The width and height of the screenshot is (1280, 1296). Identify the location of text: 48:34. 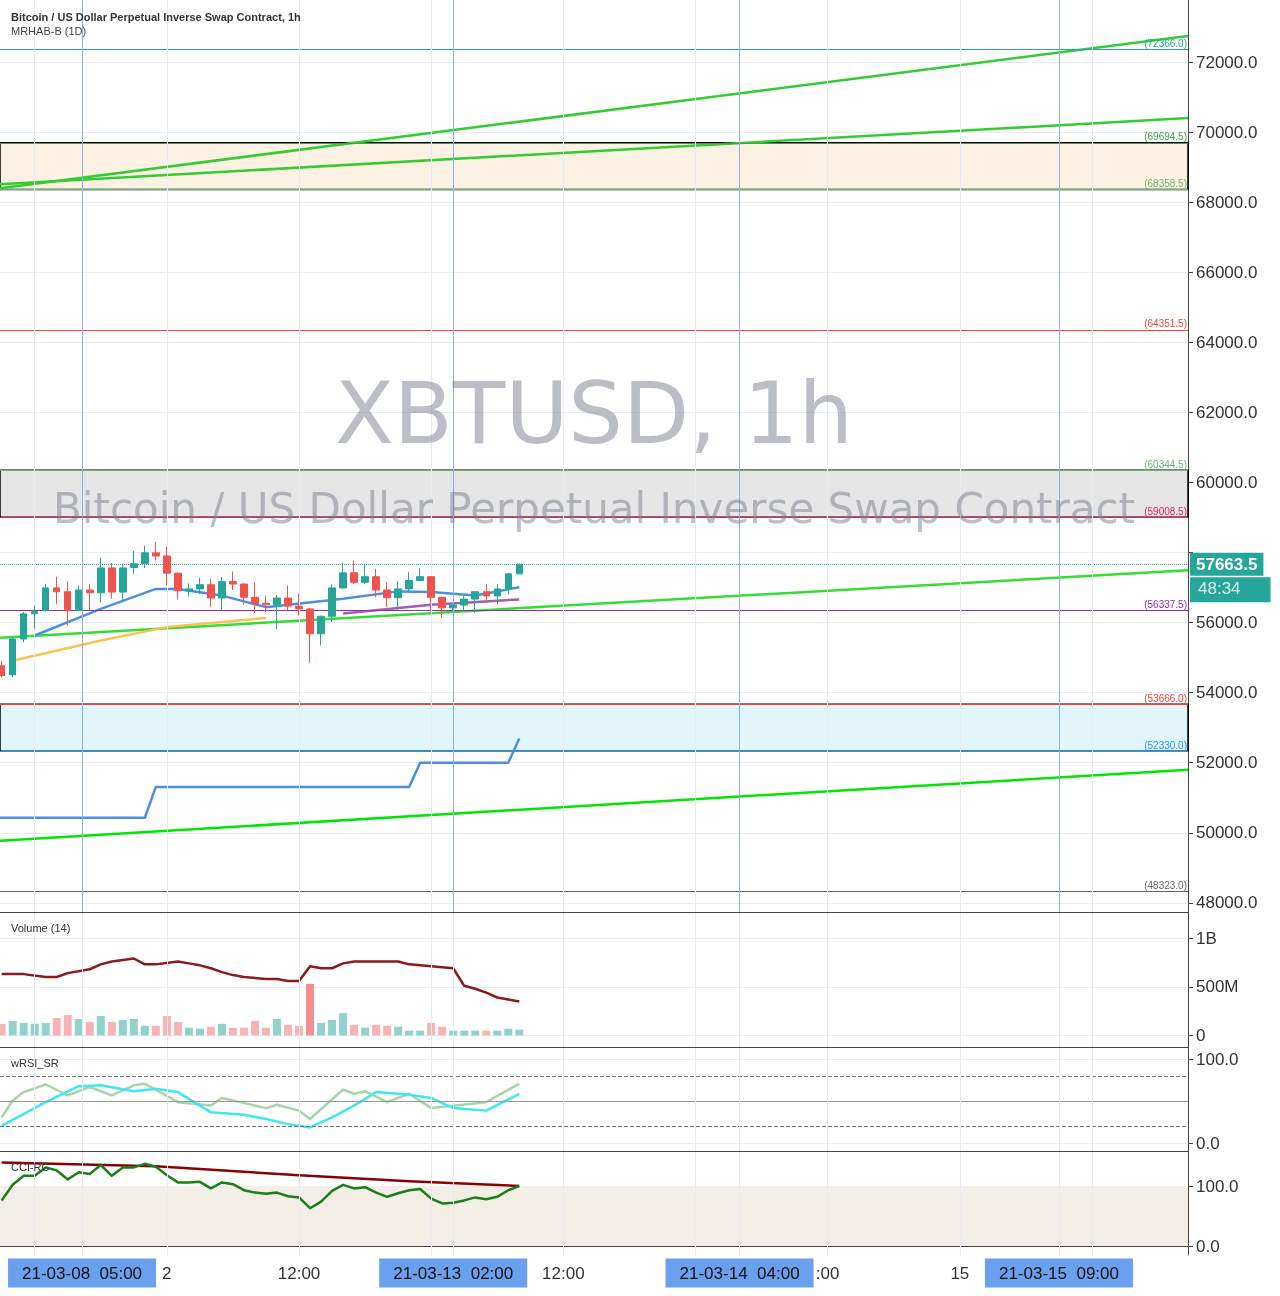
(1219, 589).